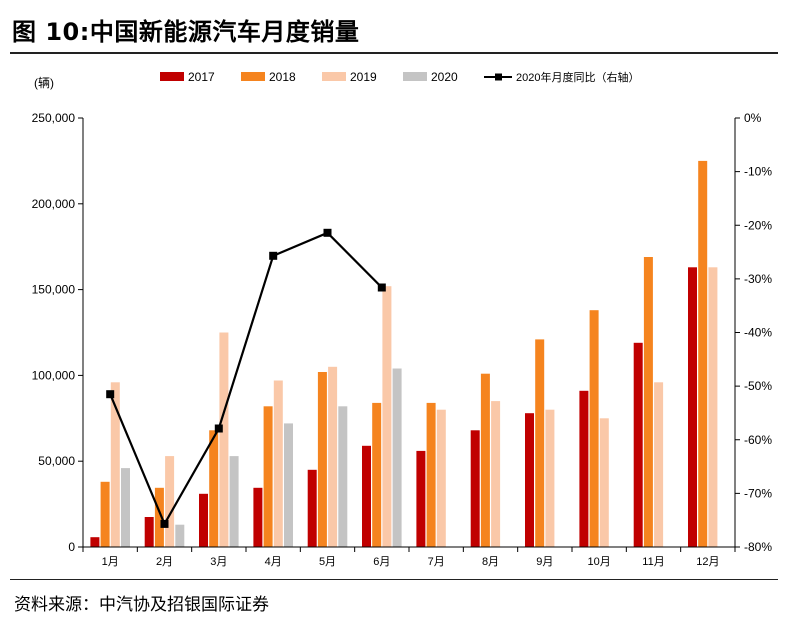 The height and width of the screenshot is (631, 788). Describe the element at coordinates (436, 562) in the screenshot. I see `x-tick-label: 7月` at that location.